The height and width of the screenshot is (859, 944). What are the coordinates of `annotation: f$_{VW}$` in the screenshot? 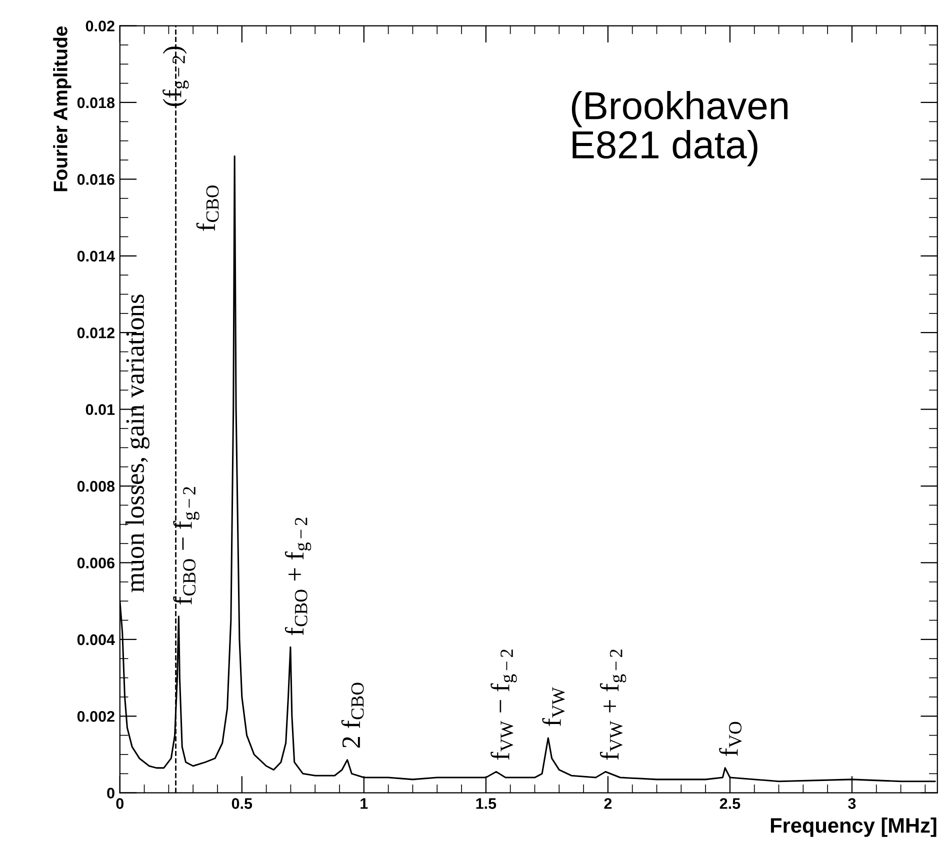 It's located at (553, 706).